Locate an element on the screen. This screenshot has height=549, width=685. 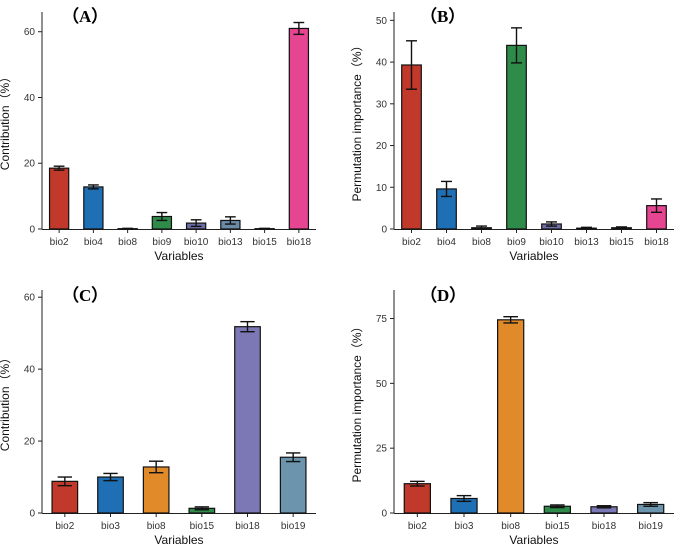
bar-bio3 is located at coordinates (110, 495).